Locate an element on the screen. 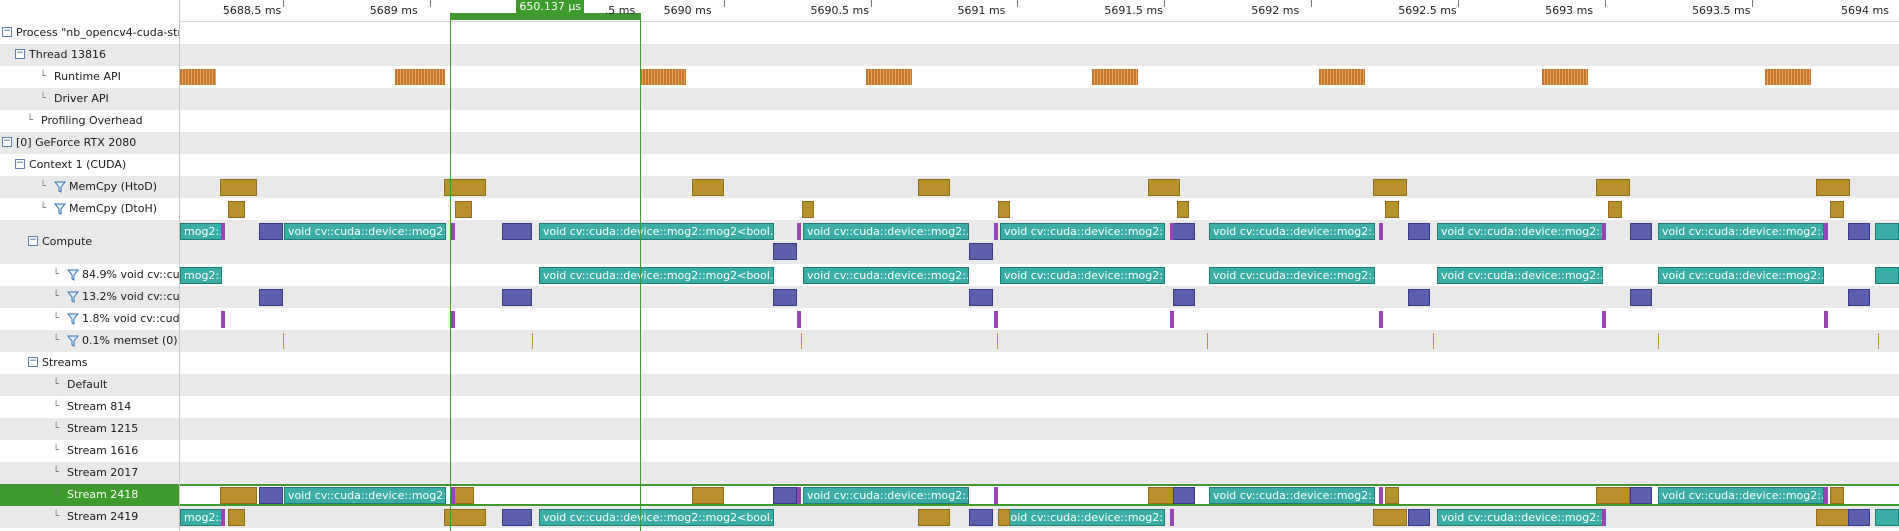  track-k3 is located at coordinates (1039, 319).